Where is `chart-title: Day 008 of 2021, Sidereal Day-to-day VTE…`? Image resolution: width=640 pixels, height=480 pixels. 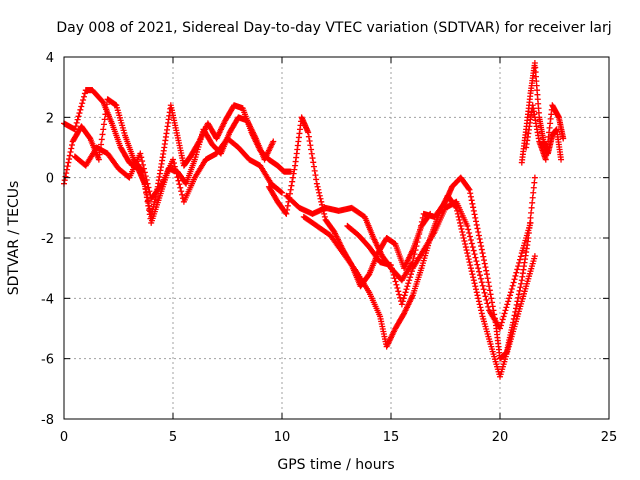 chart-title: Day 008 of 2021, Sidereal Day-to-day VTE… is located at coordinates (333, 28).